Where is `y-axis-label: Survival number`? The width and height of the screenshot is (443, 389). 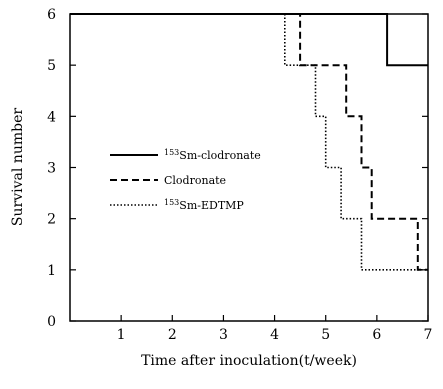 y-axis-label: Survival number is located at coordinates (18, 167).